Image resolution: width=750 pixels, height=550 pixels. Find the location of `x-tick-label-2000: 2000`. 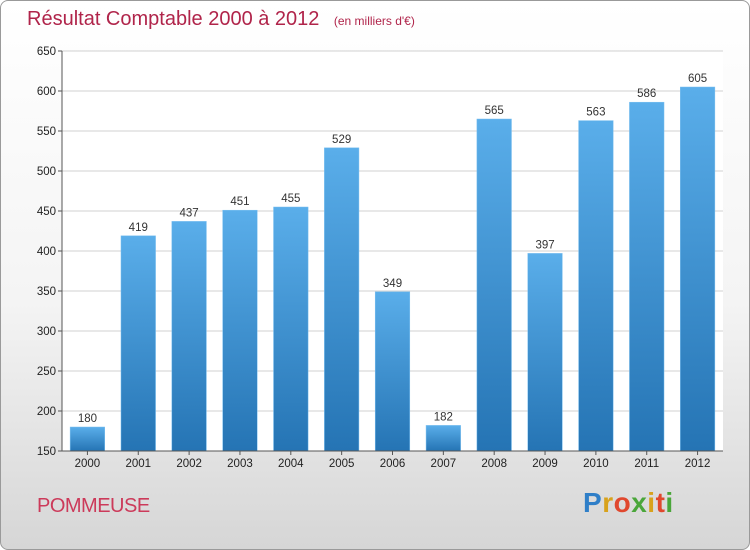

x-tick-label-2000: 2000 is located at coordinates (88, 464).